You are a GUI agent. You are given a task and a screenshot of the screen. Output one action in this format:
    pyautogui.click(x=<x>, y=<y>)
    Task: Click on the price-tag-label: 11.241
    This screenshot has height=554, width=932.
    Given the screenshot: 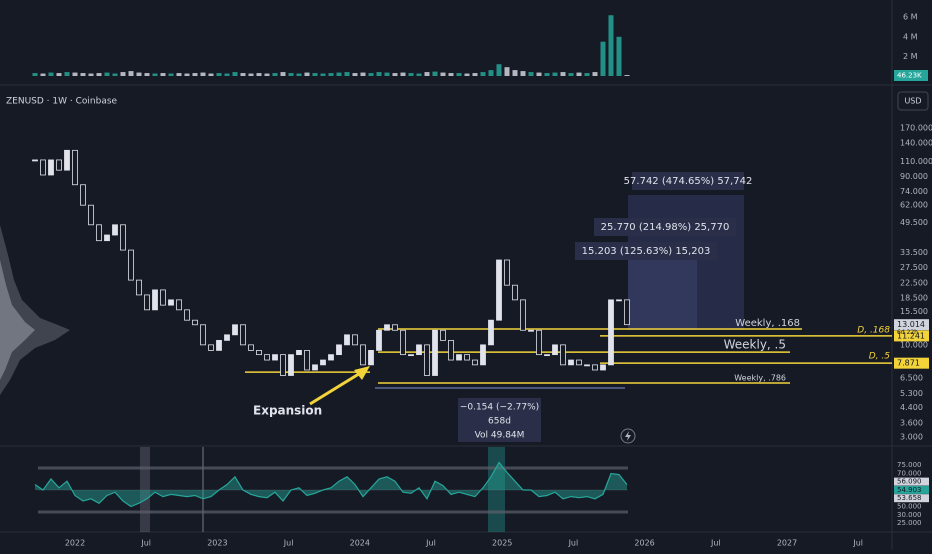 What is the action you would take?
    pyautogui.click(x=911, y=335)
    